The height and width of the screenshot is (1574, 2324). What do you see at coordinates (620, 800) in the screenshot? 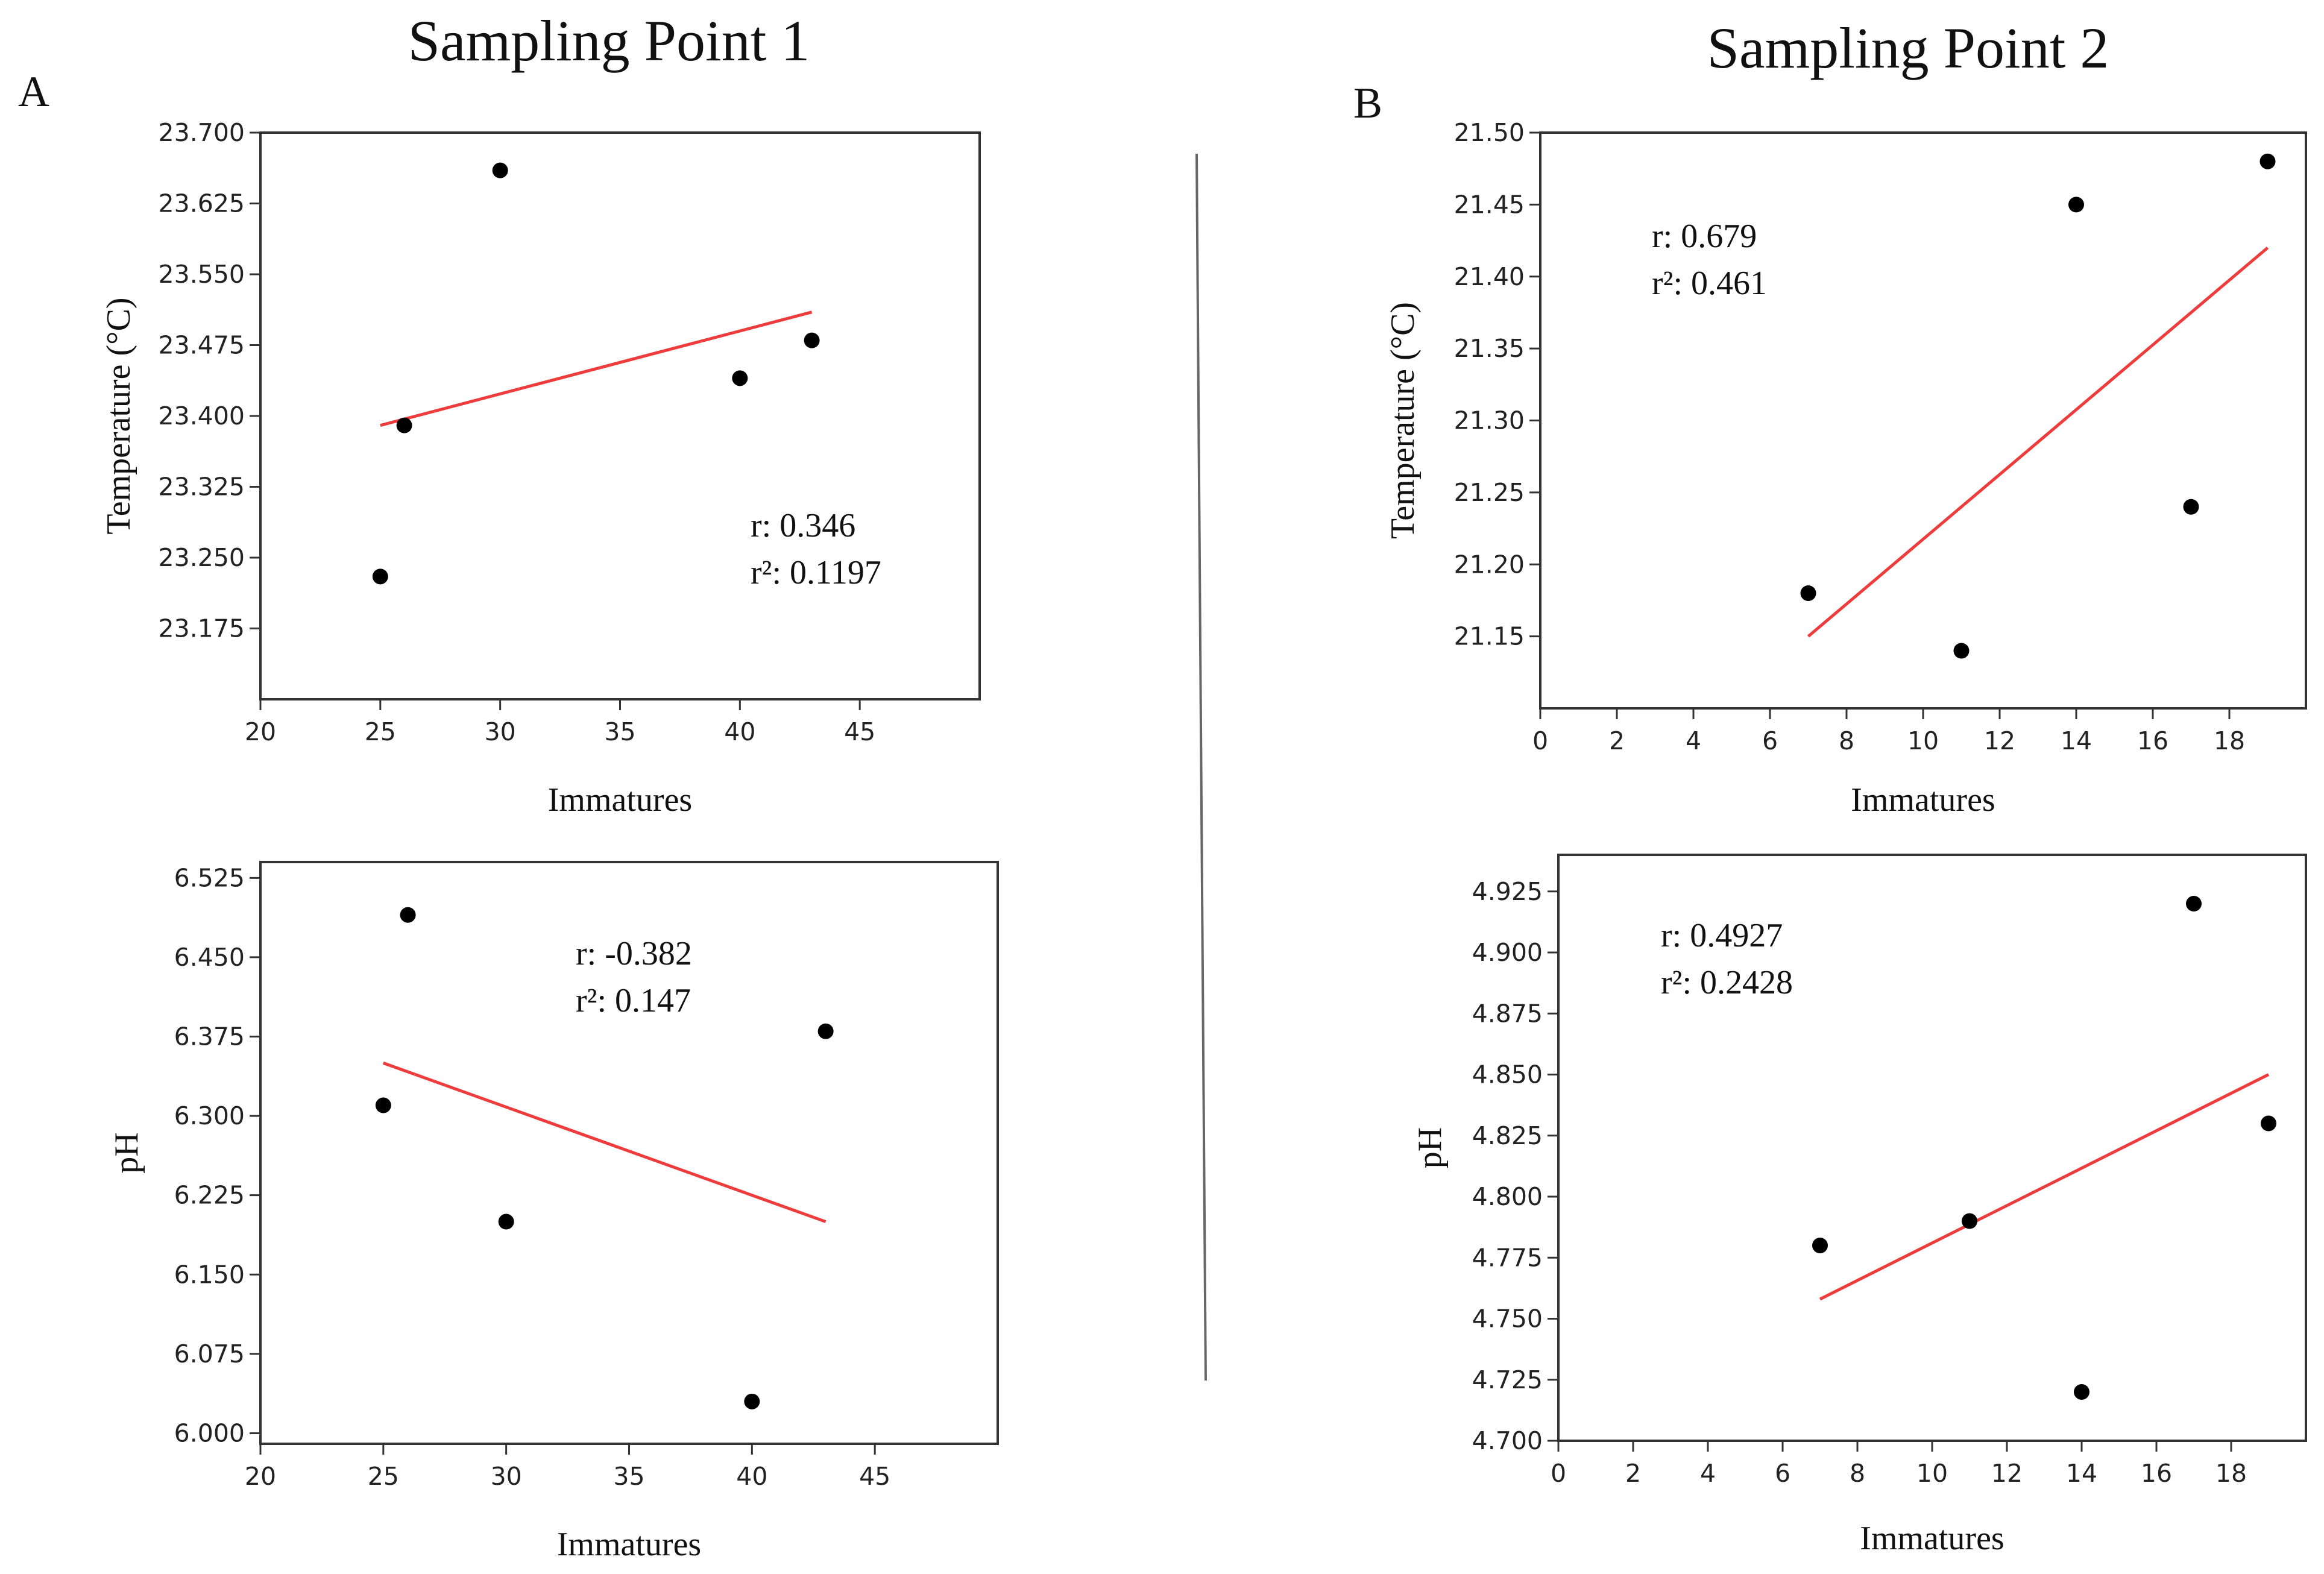
I see `chart-0-x-axis-label: Immatures` at bounding box center [620, 800].